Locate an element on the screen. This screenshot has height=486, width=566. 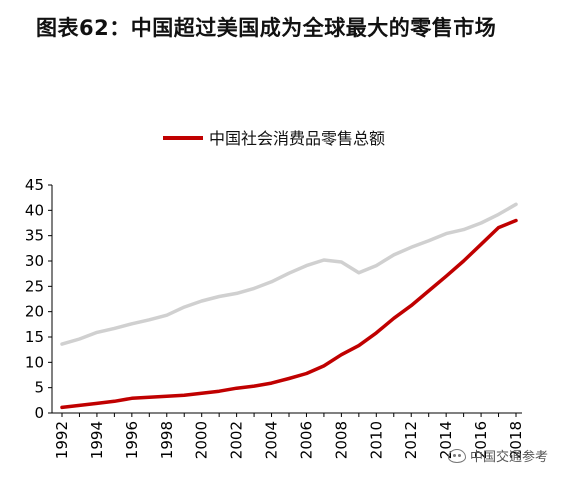
legend-label: 中国社会消费品零售总额 is located at coordinates (297, 138).